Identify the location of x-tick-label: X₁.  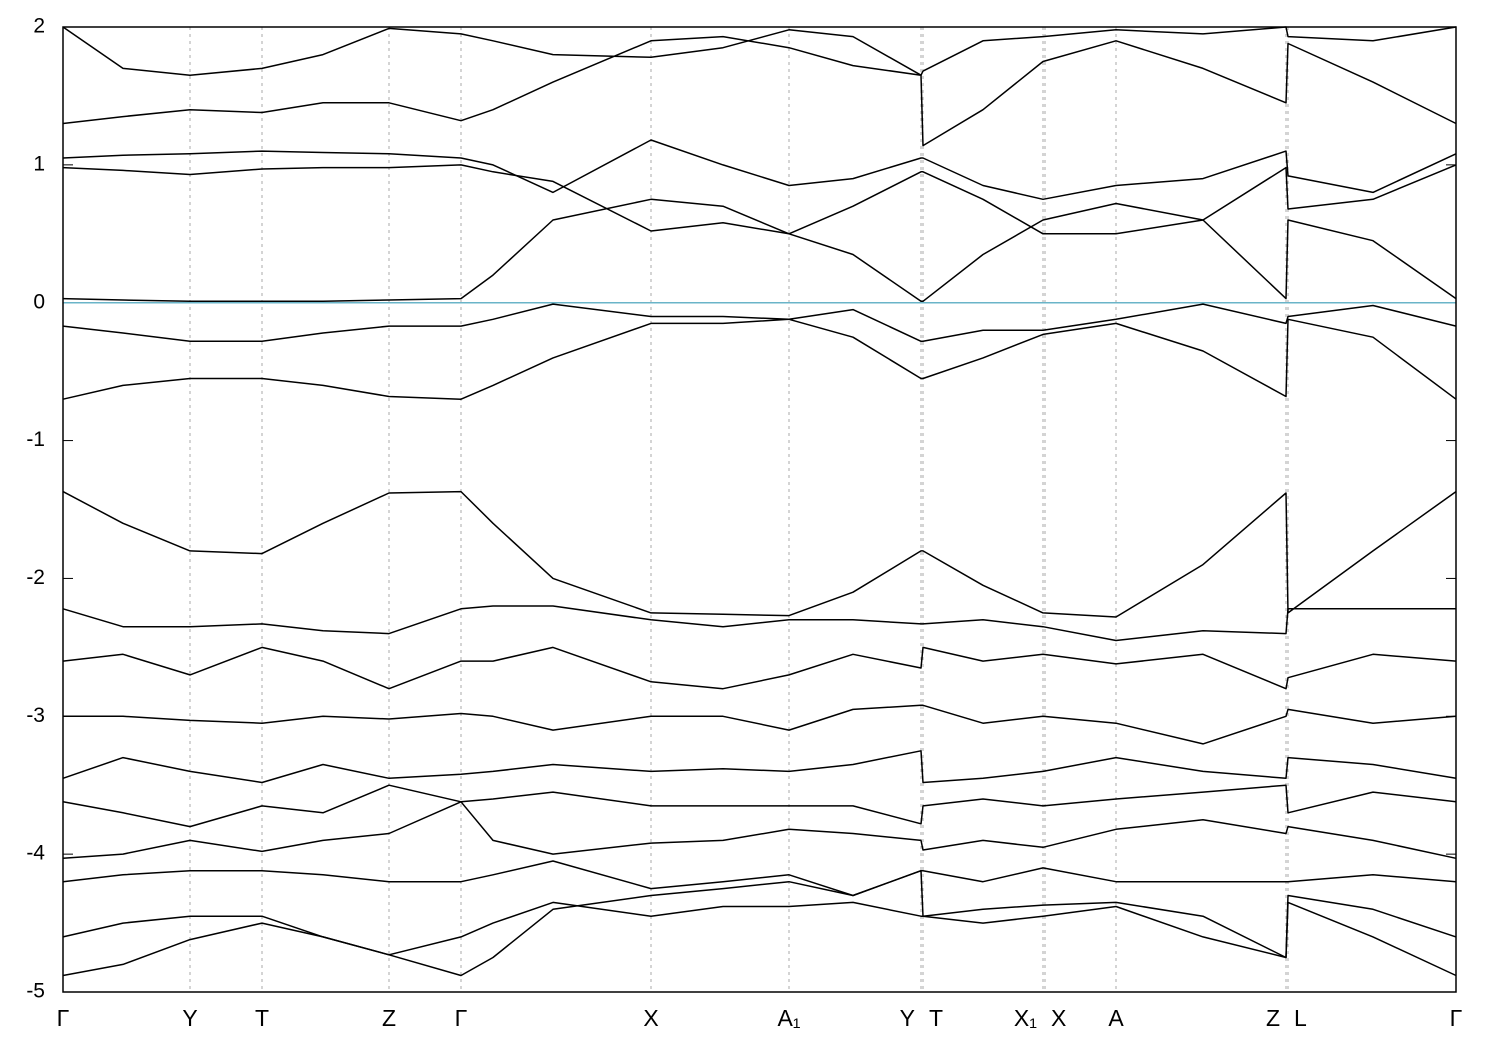
(1025, 1018).